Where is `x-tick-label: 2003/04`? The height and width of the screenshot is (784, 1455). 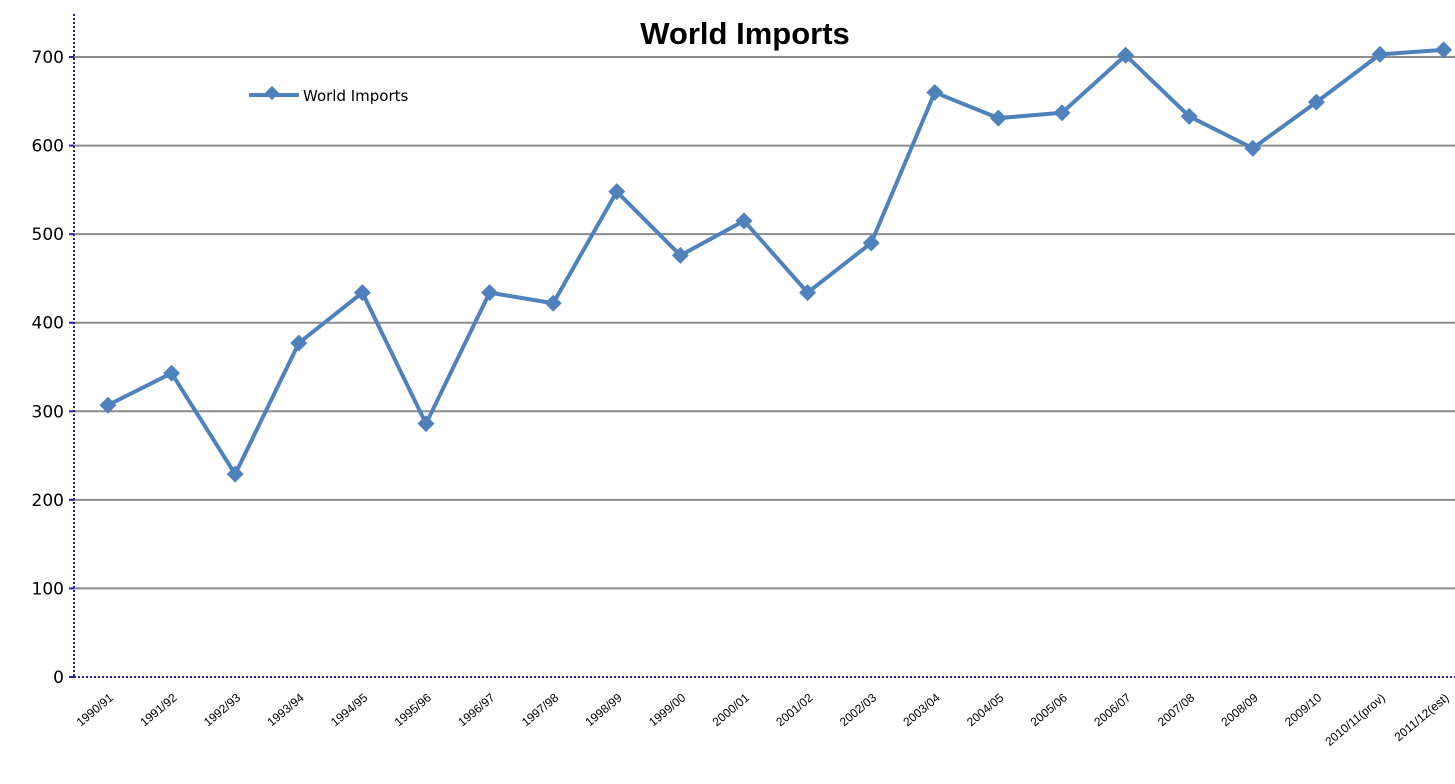 x-tick-label: 2003/04 is located at coordinates (921, 709).